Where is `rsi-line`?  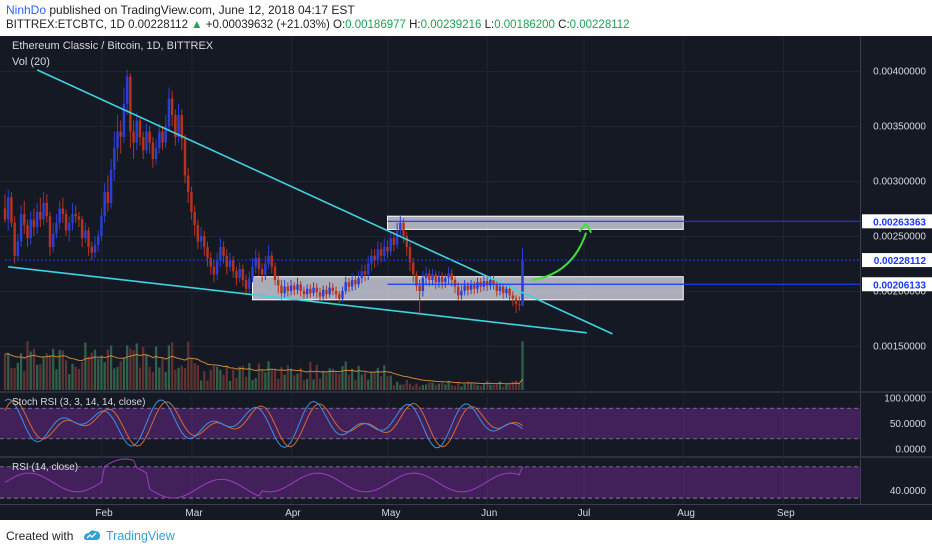
rsi-line is located at coordinates (263, 478).